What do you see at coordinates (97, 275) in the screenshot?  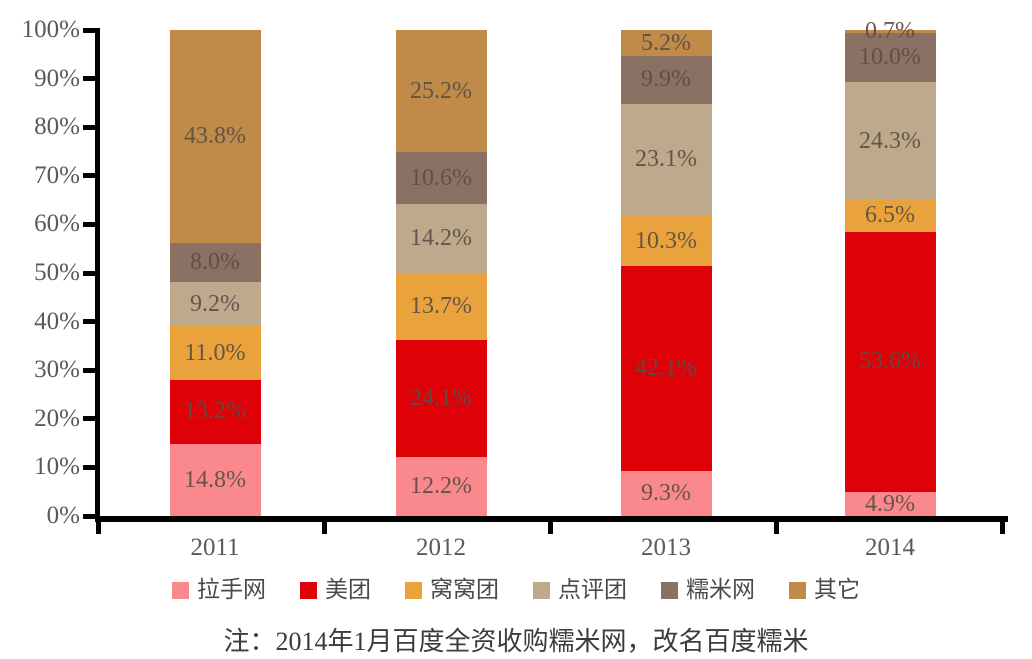 I see `y-axis-line` at bounding box center [97, 275].